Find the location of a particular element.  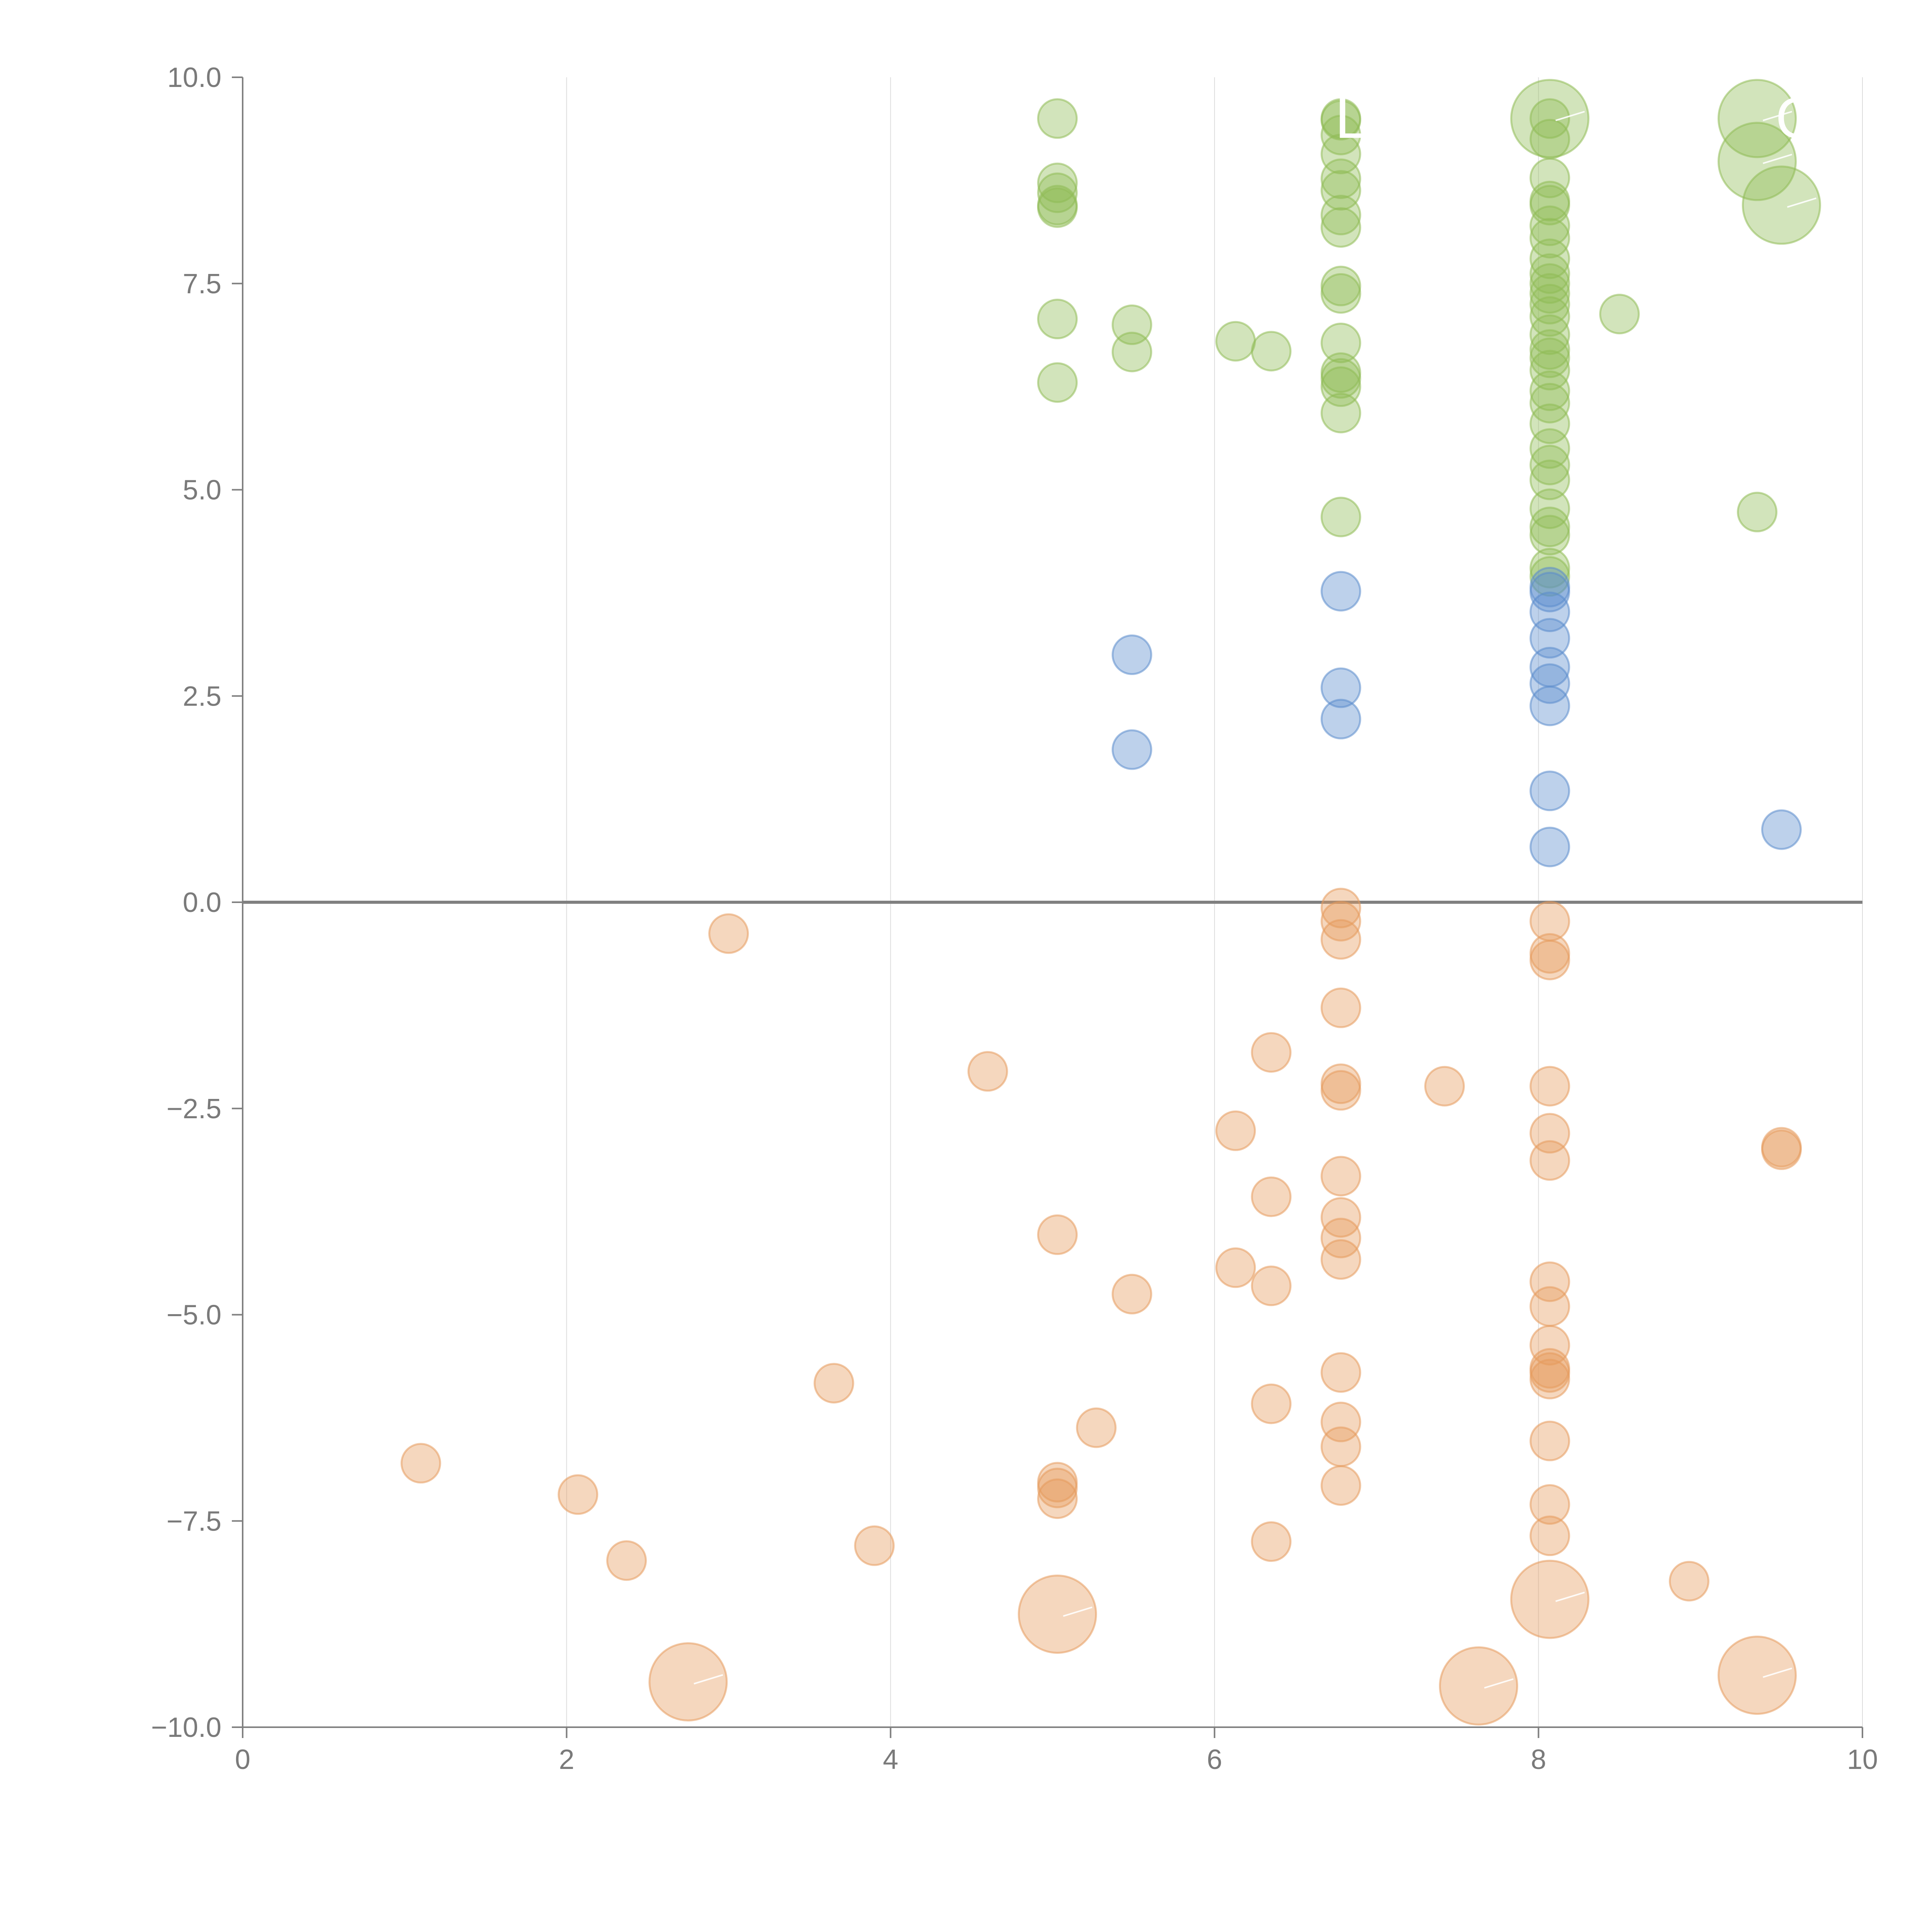

bubble-label-0: L is located at coordinates (1351, 118).